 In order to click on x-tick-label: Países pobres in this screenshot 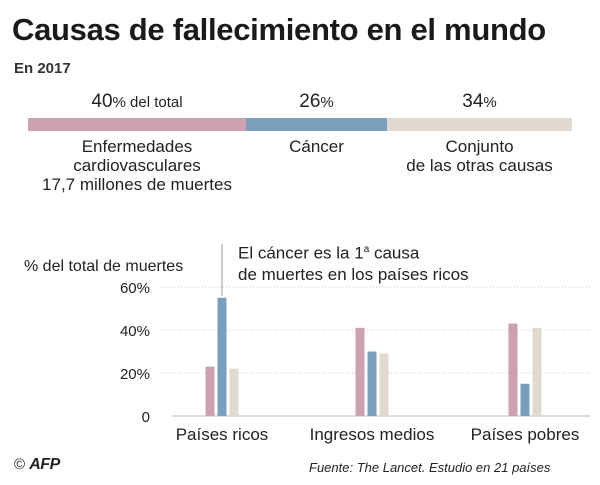, I will do `click(525, 434)`.